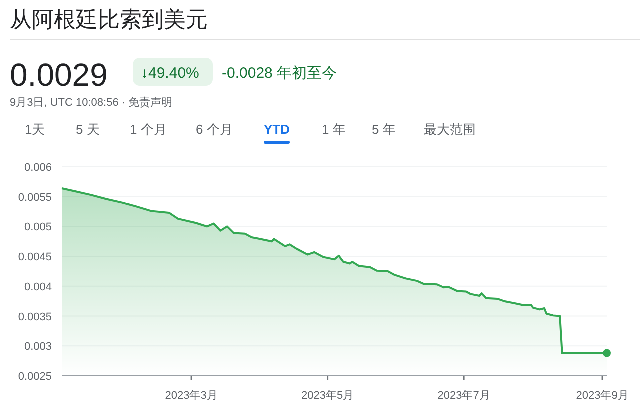 Image resolution: width=640 pixels, height=412 pixels. Describe the element at coordinates (109, 19) in the screenshot. I see `chart-title: 从阿根廷比索到美元` at that location.